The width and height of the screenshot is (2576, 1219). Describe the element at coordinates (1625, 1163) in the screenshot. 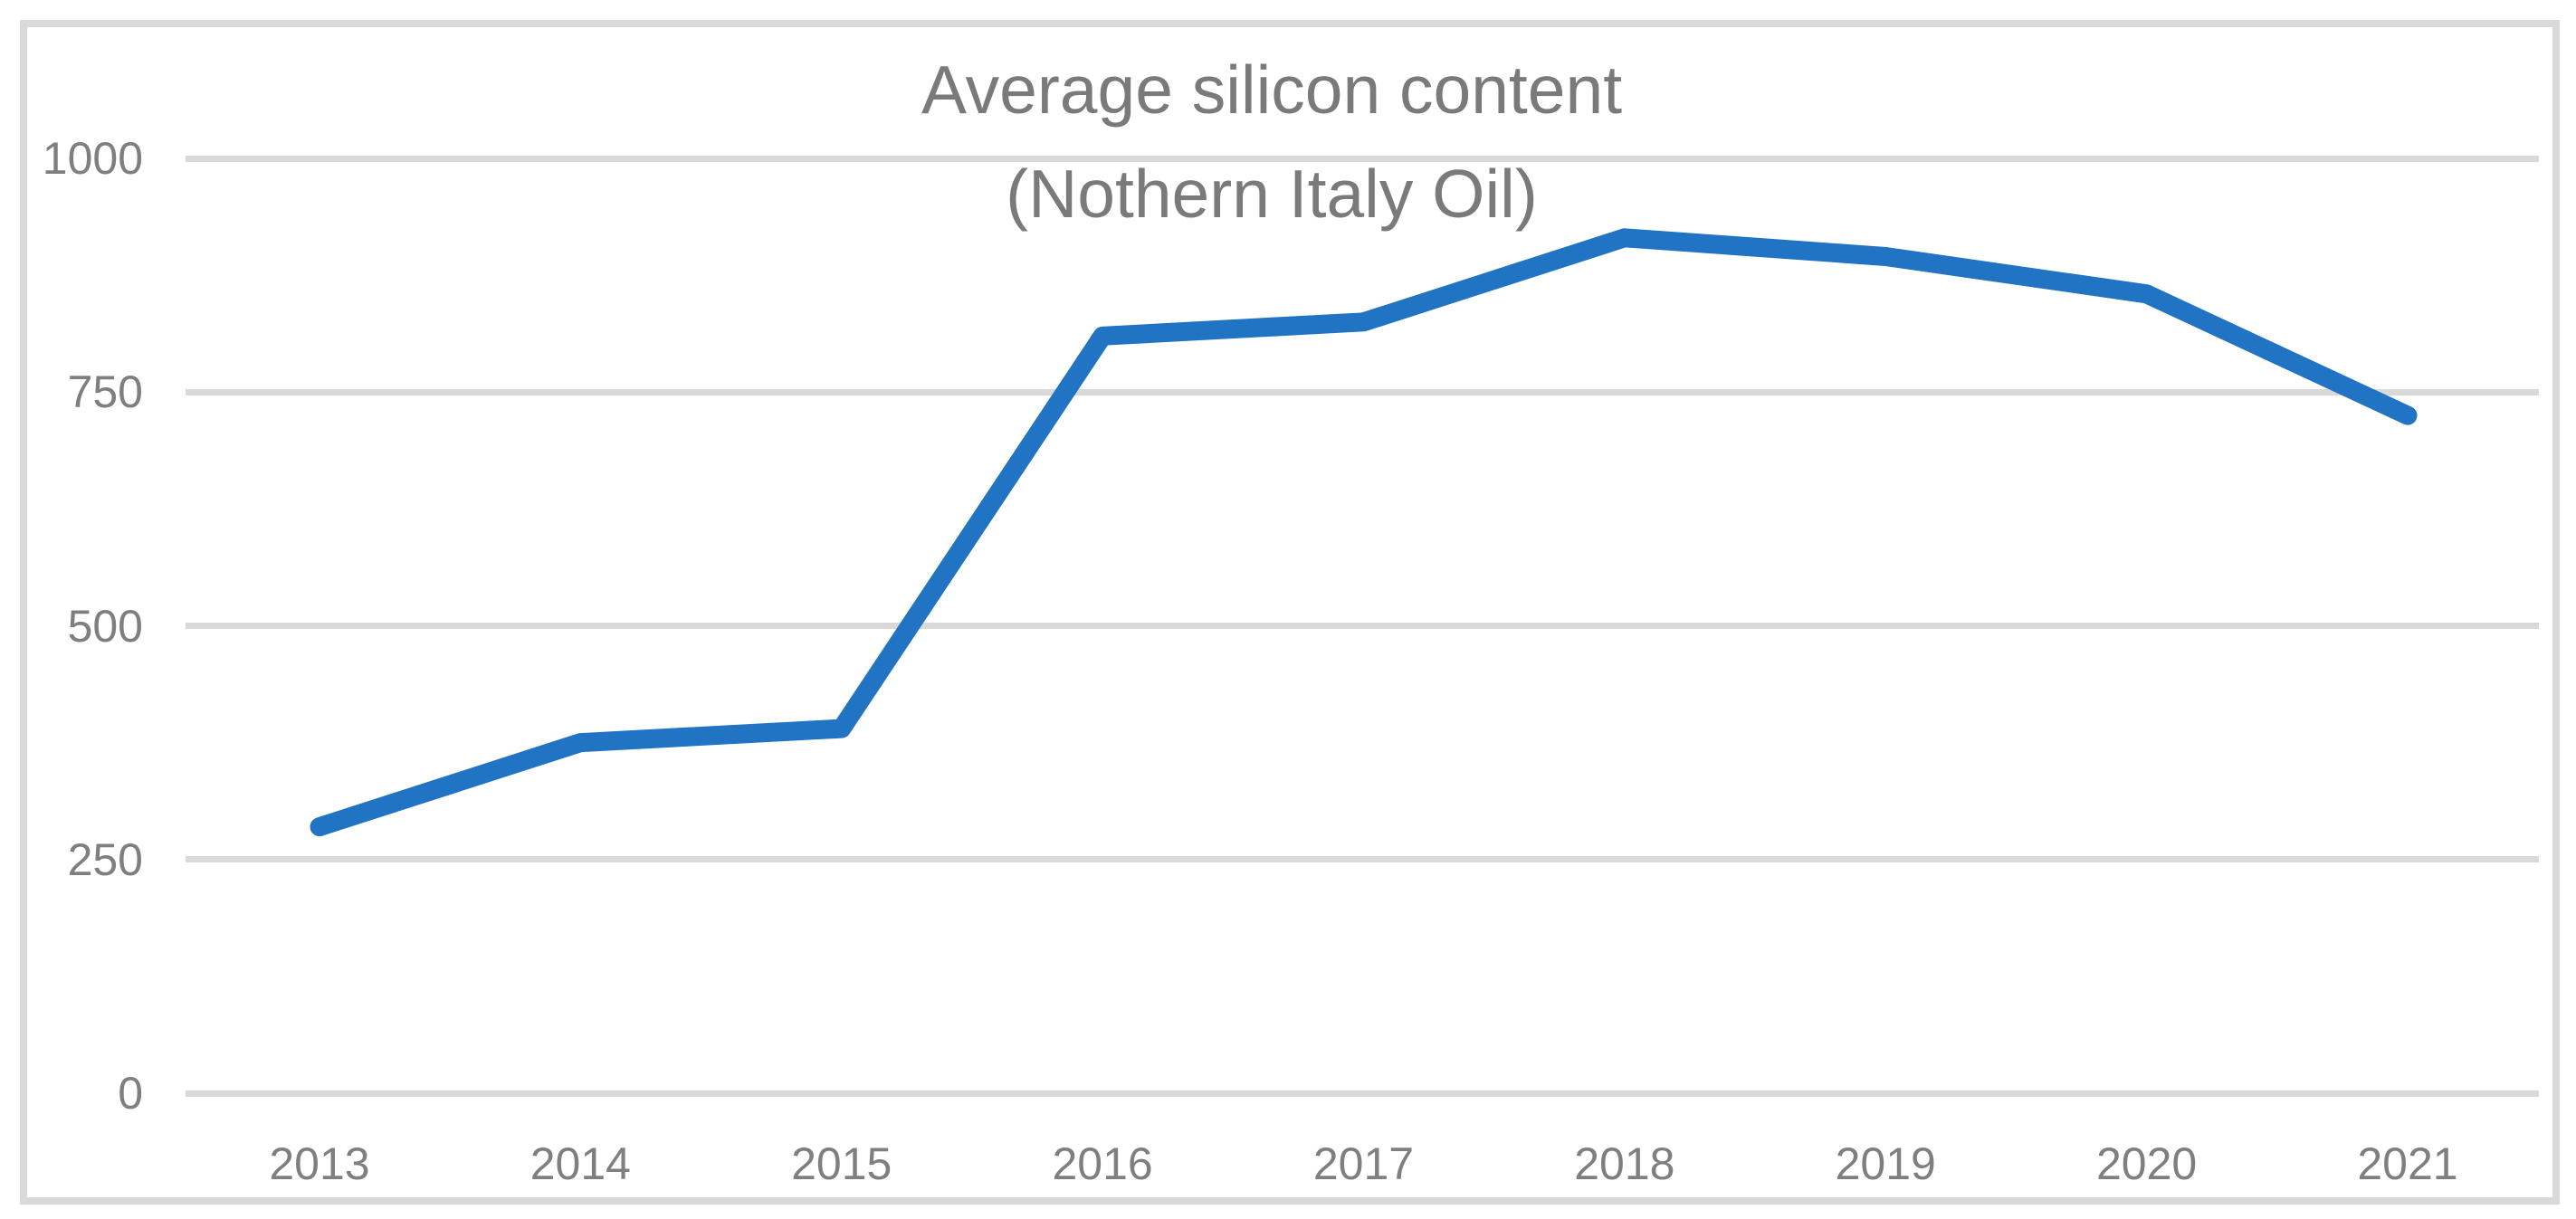

I see `x-tick-label-2018: 2018` at that location.